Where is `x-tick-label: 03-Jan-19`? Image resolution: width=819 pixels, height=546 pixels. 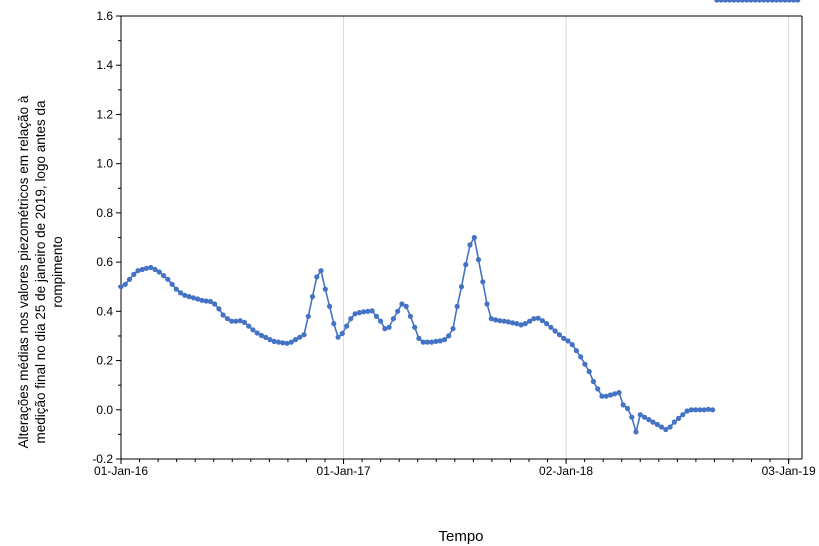
x-tick-label: 03-Jan-19 is located at coordinates (789, 471).